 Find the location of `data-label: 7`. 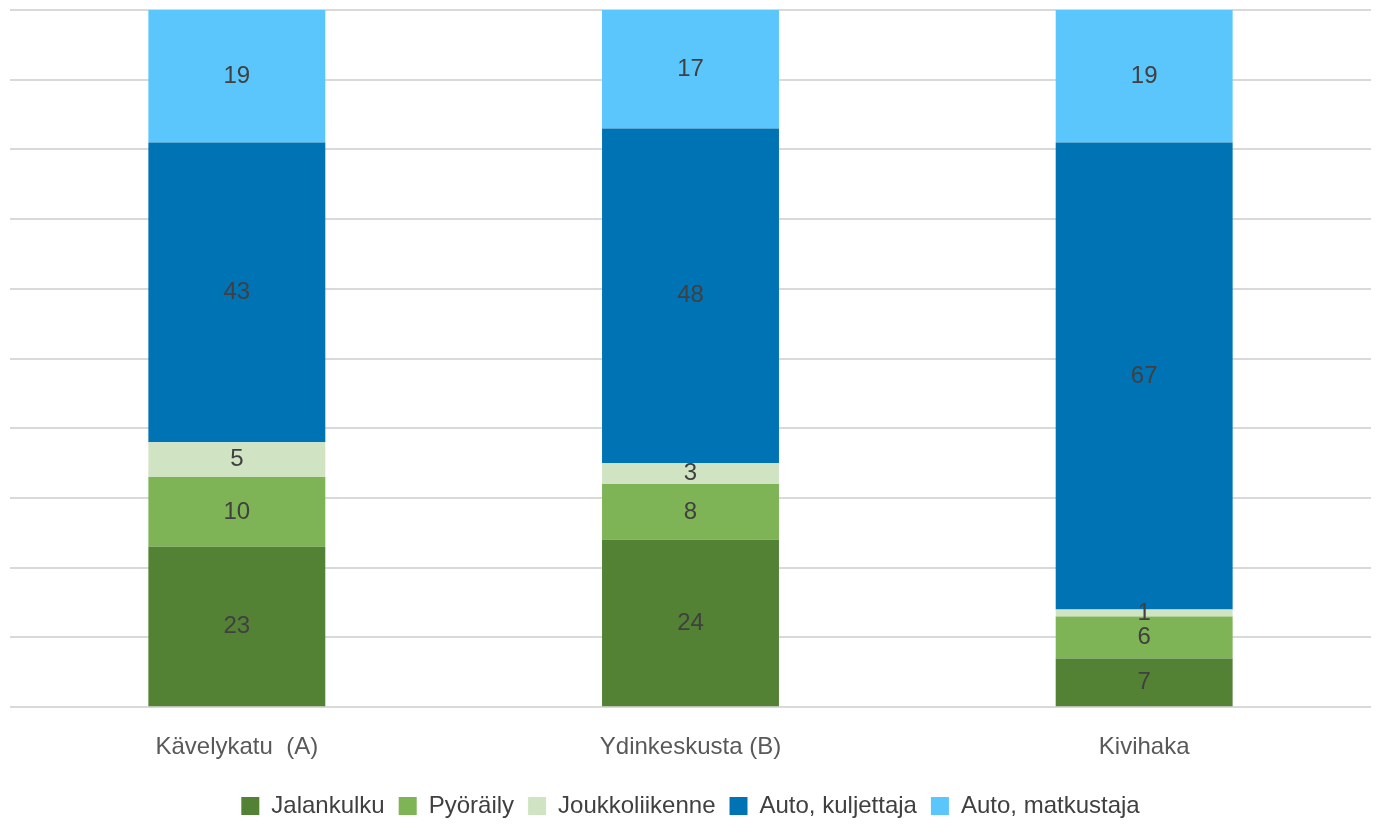

data-label: 7 is located at coordinates (1144, 680).